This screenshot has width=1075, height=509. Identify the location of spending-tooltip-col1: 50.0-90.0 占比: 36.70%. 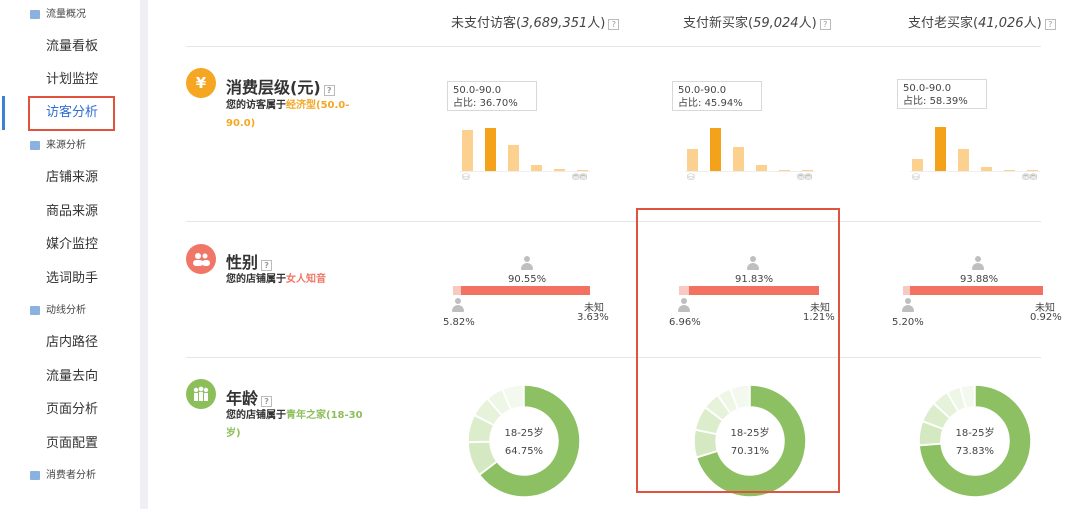
(492, 96).